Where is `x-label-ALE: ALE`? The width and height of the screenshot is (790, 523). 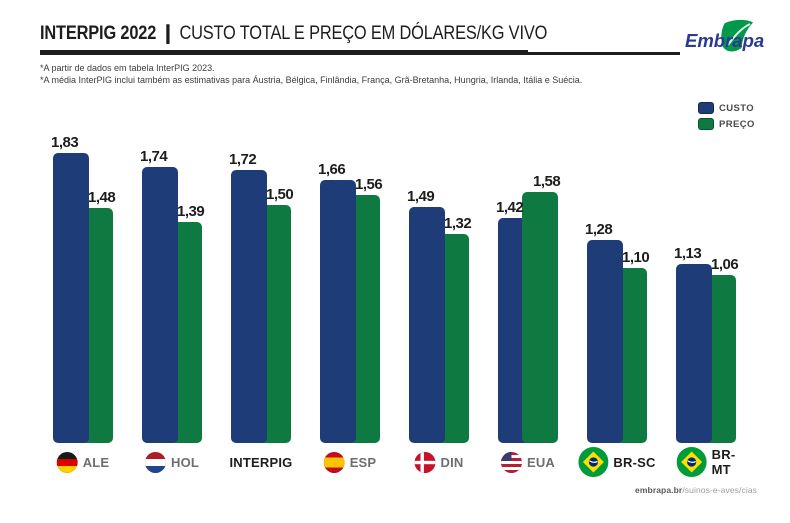 x-label-ALE: ALE is located at coordinates (83, 462).